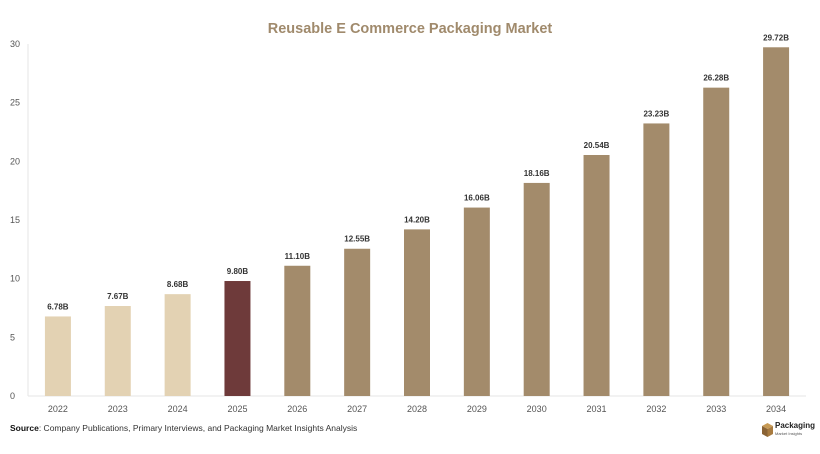  What do you see at coordinates (596, 275) in the screenshot?
I see `bar-2031` at bounding box center [596, 275].